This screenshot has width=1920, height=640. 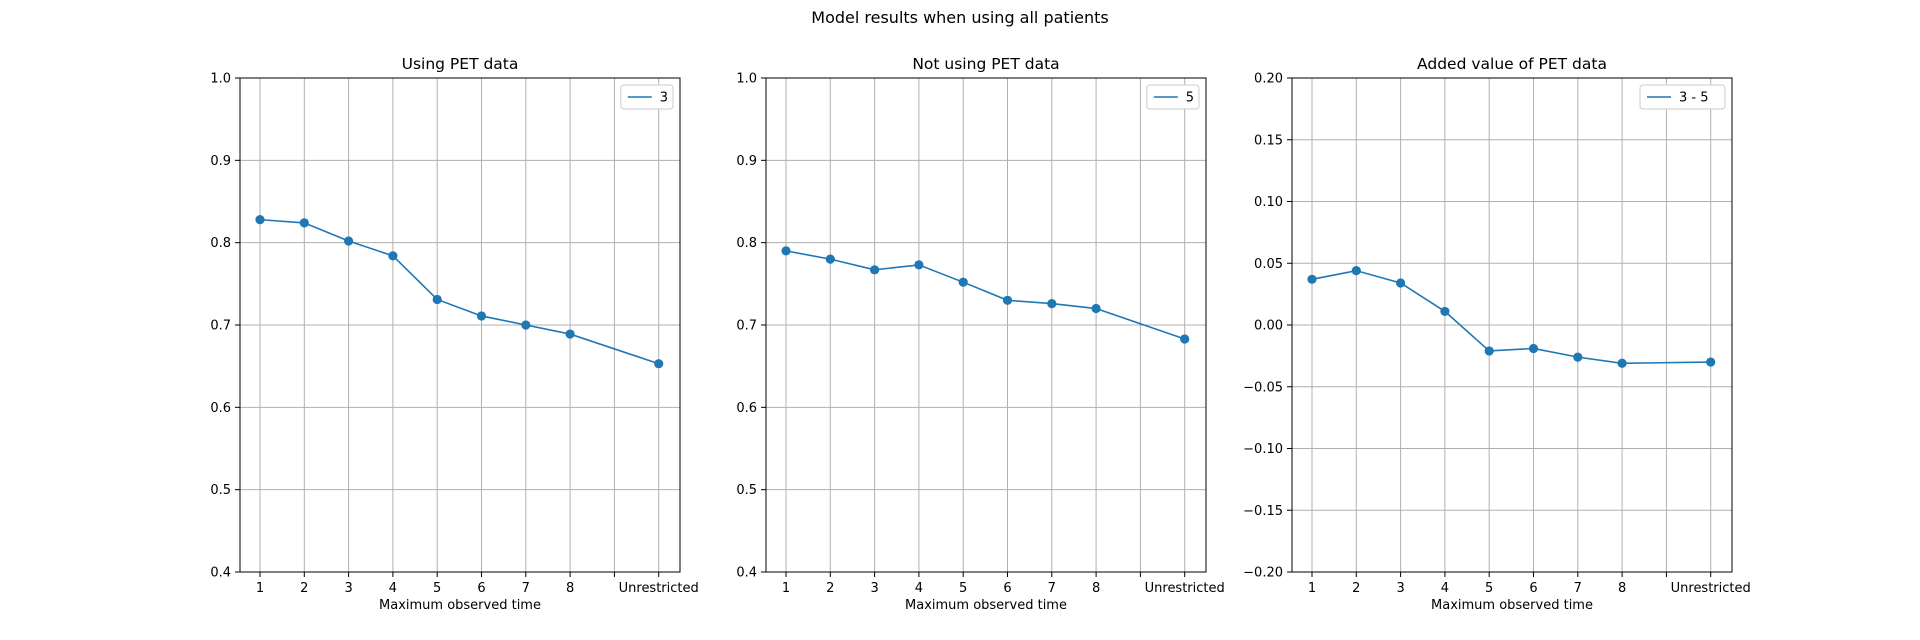 What do you see at coordinates (1268, 79) in the screenshot?
I see `y-tick-label: 0.20` at bounding box center [1268, 79].